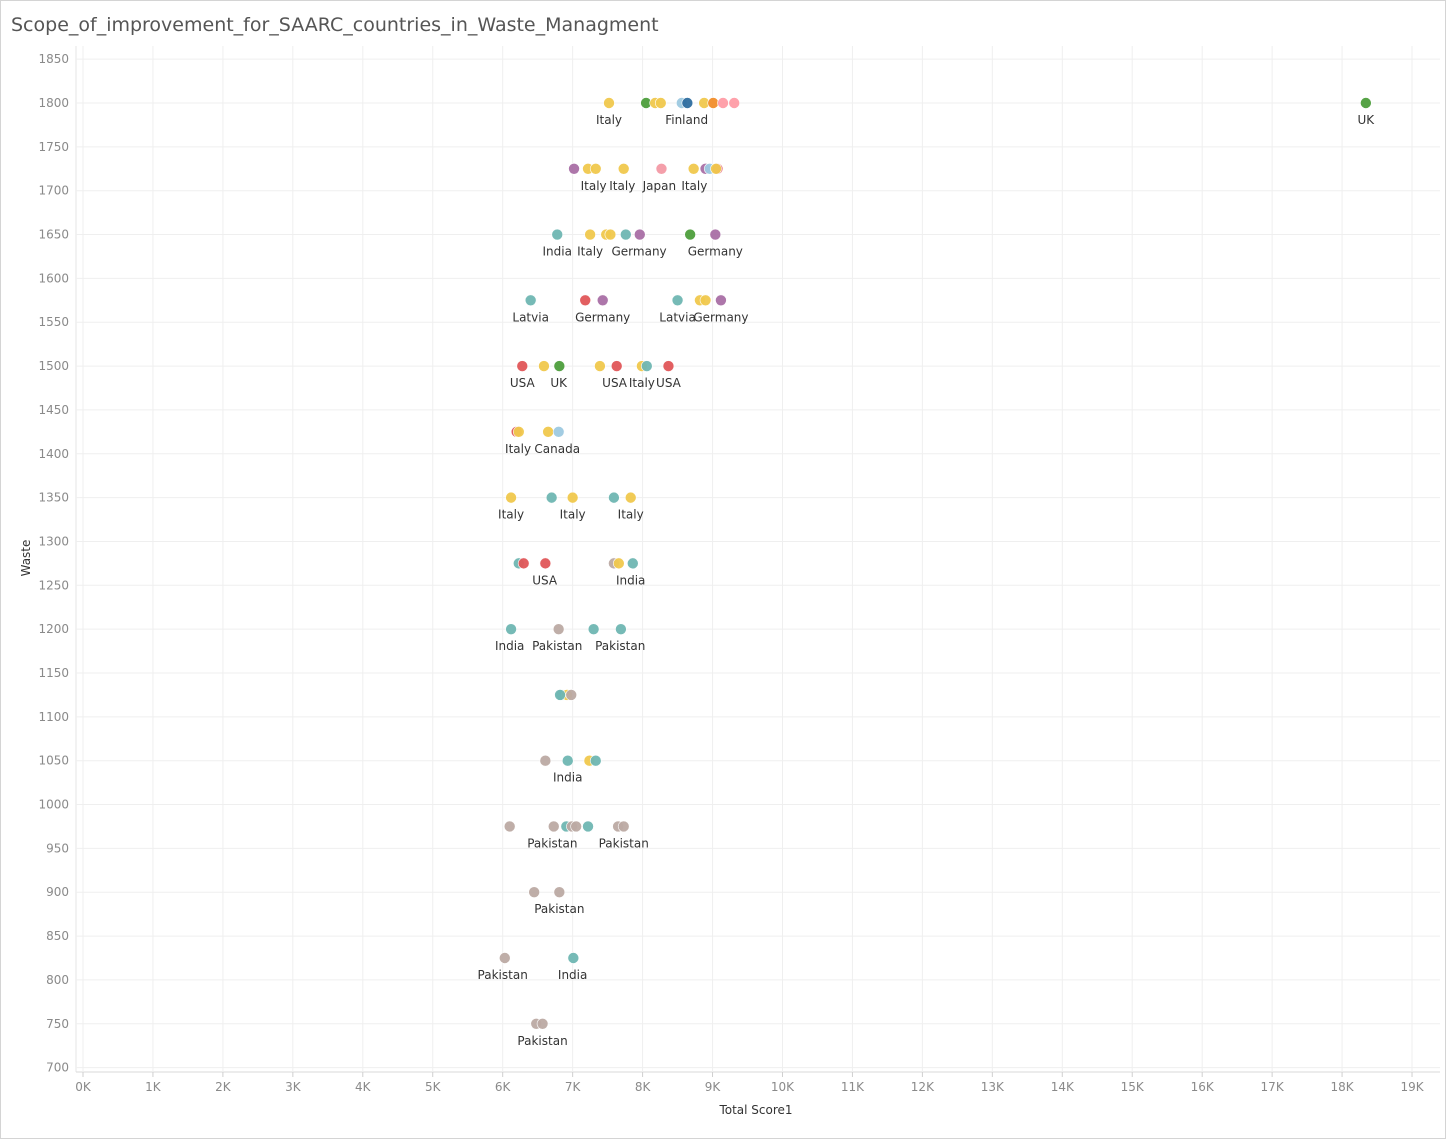 This screenshot has width=1446, height=1139. Describe the element at coordinates (557, 252) in the screenshot. I see `point-label: India` at that location.